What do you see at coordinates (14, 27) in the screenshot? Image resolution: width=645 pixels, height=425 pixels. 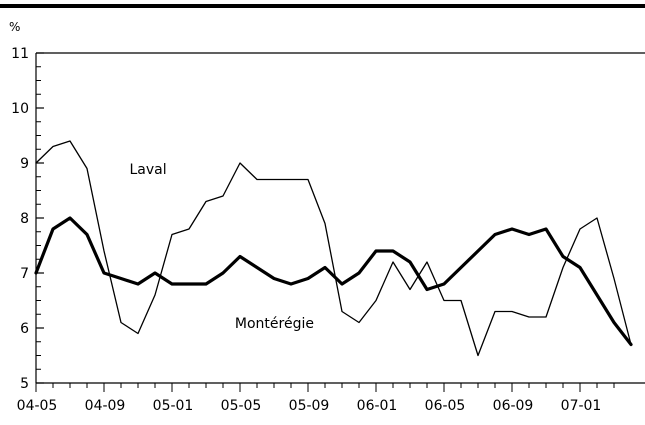 I see `y-unit-label: %` at bounding box center [14, 27].